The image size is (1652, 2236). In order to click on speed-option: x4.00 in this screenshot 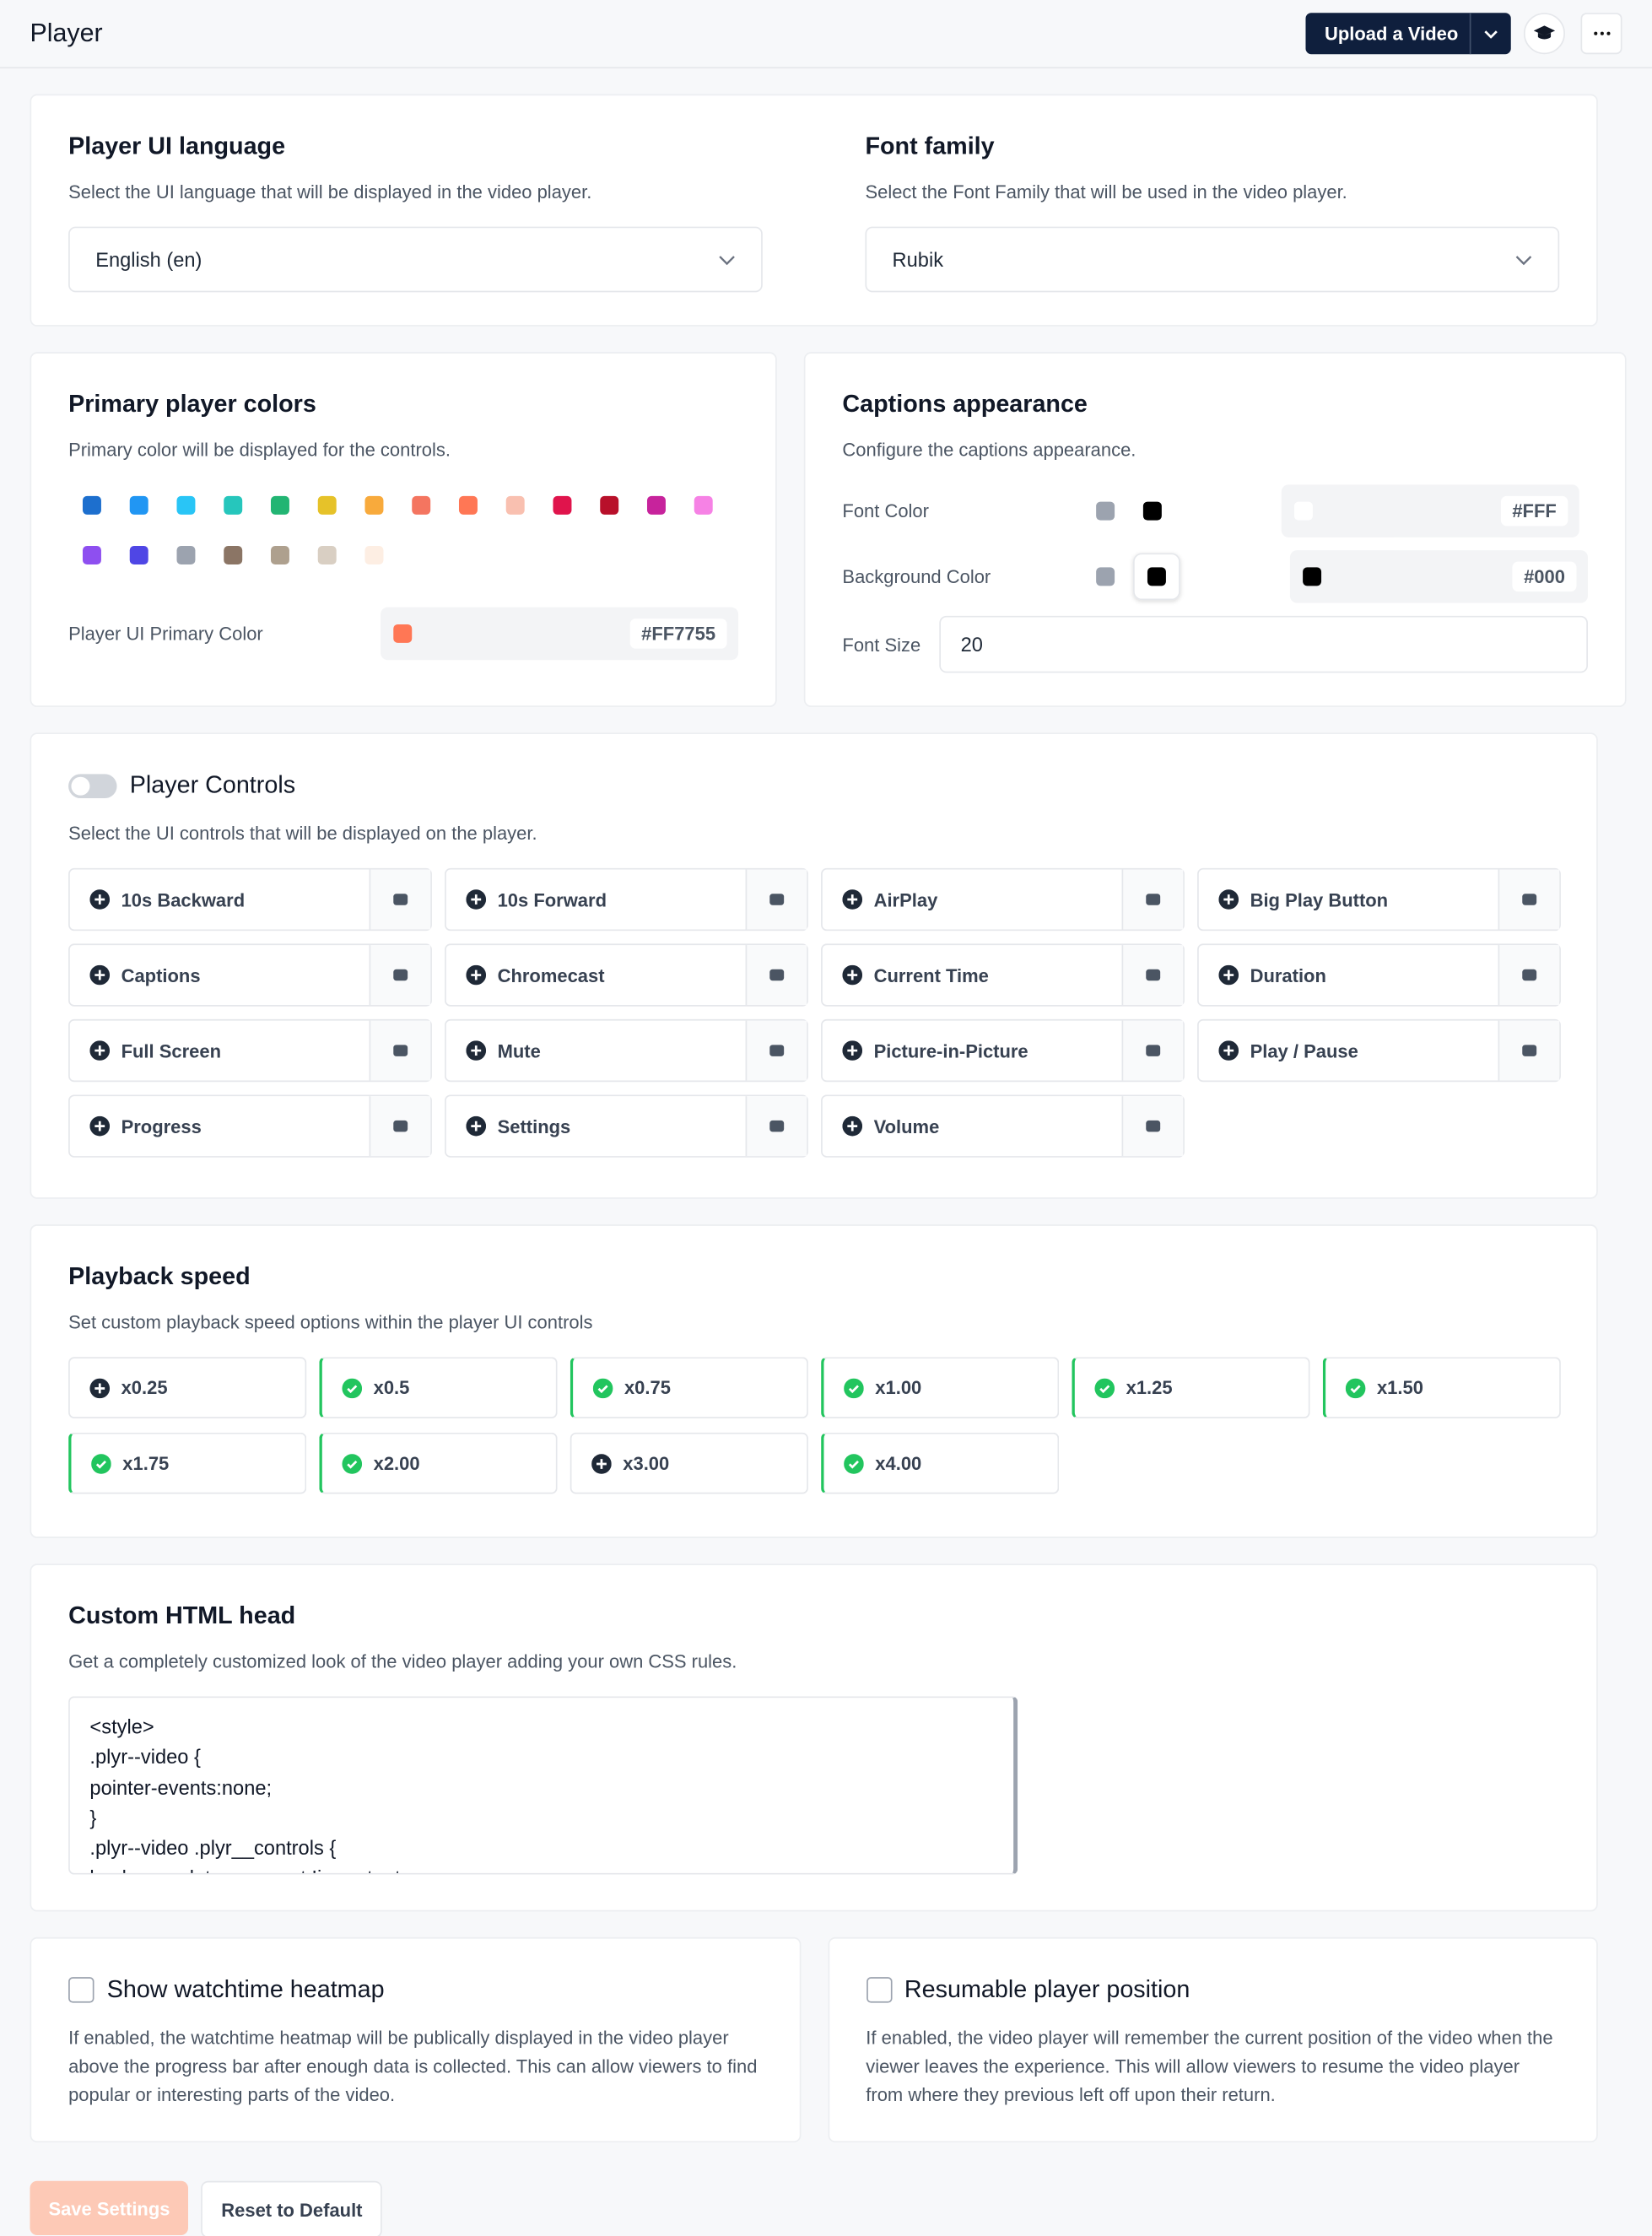, I will do `click(940, 1463)`.